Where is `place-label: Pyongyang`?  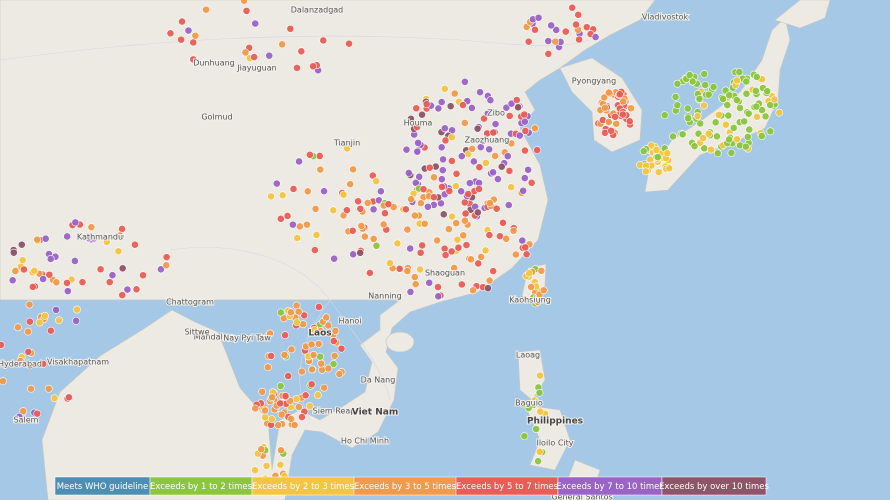 place-label: Pyongyang is located at coordinates (594, 81).